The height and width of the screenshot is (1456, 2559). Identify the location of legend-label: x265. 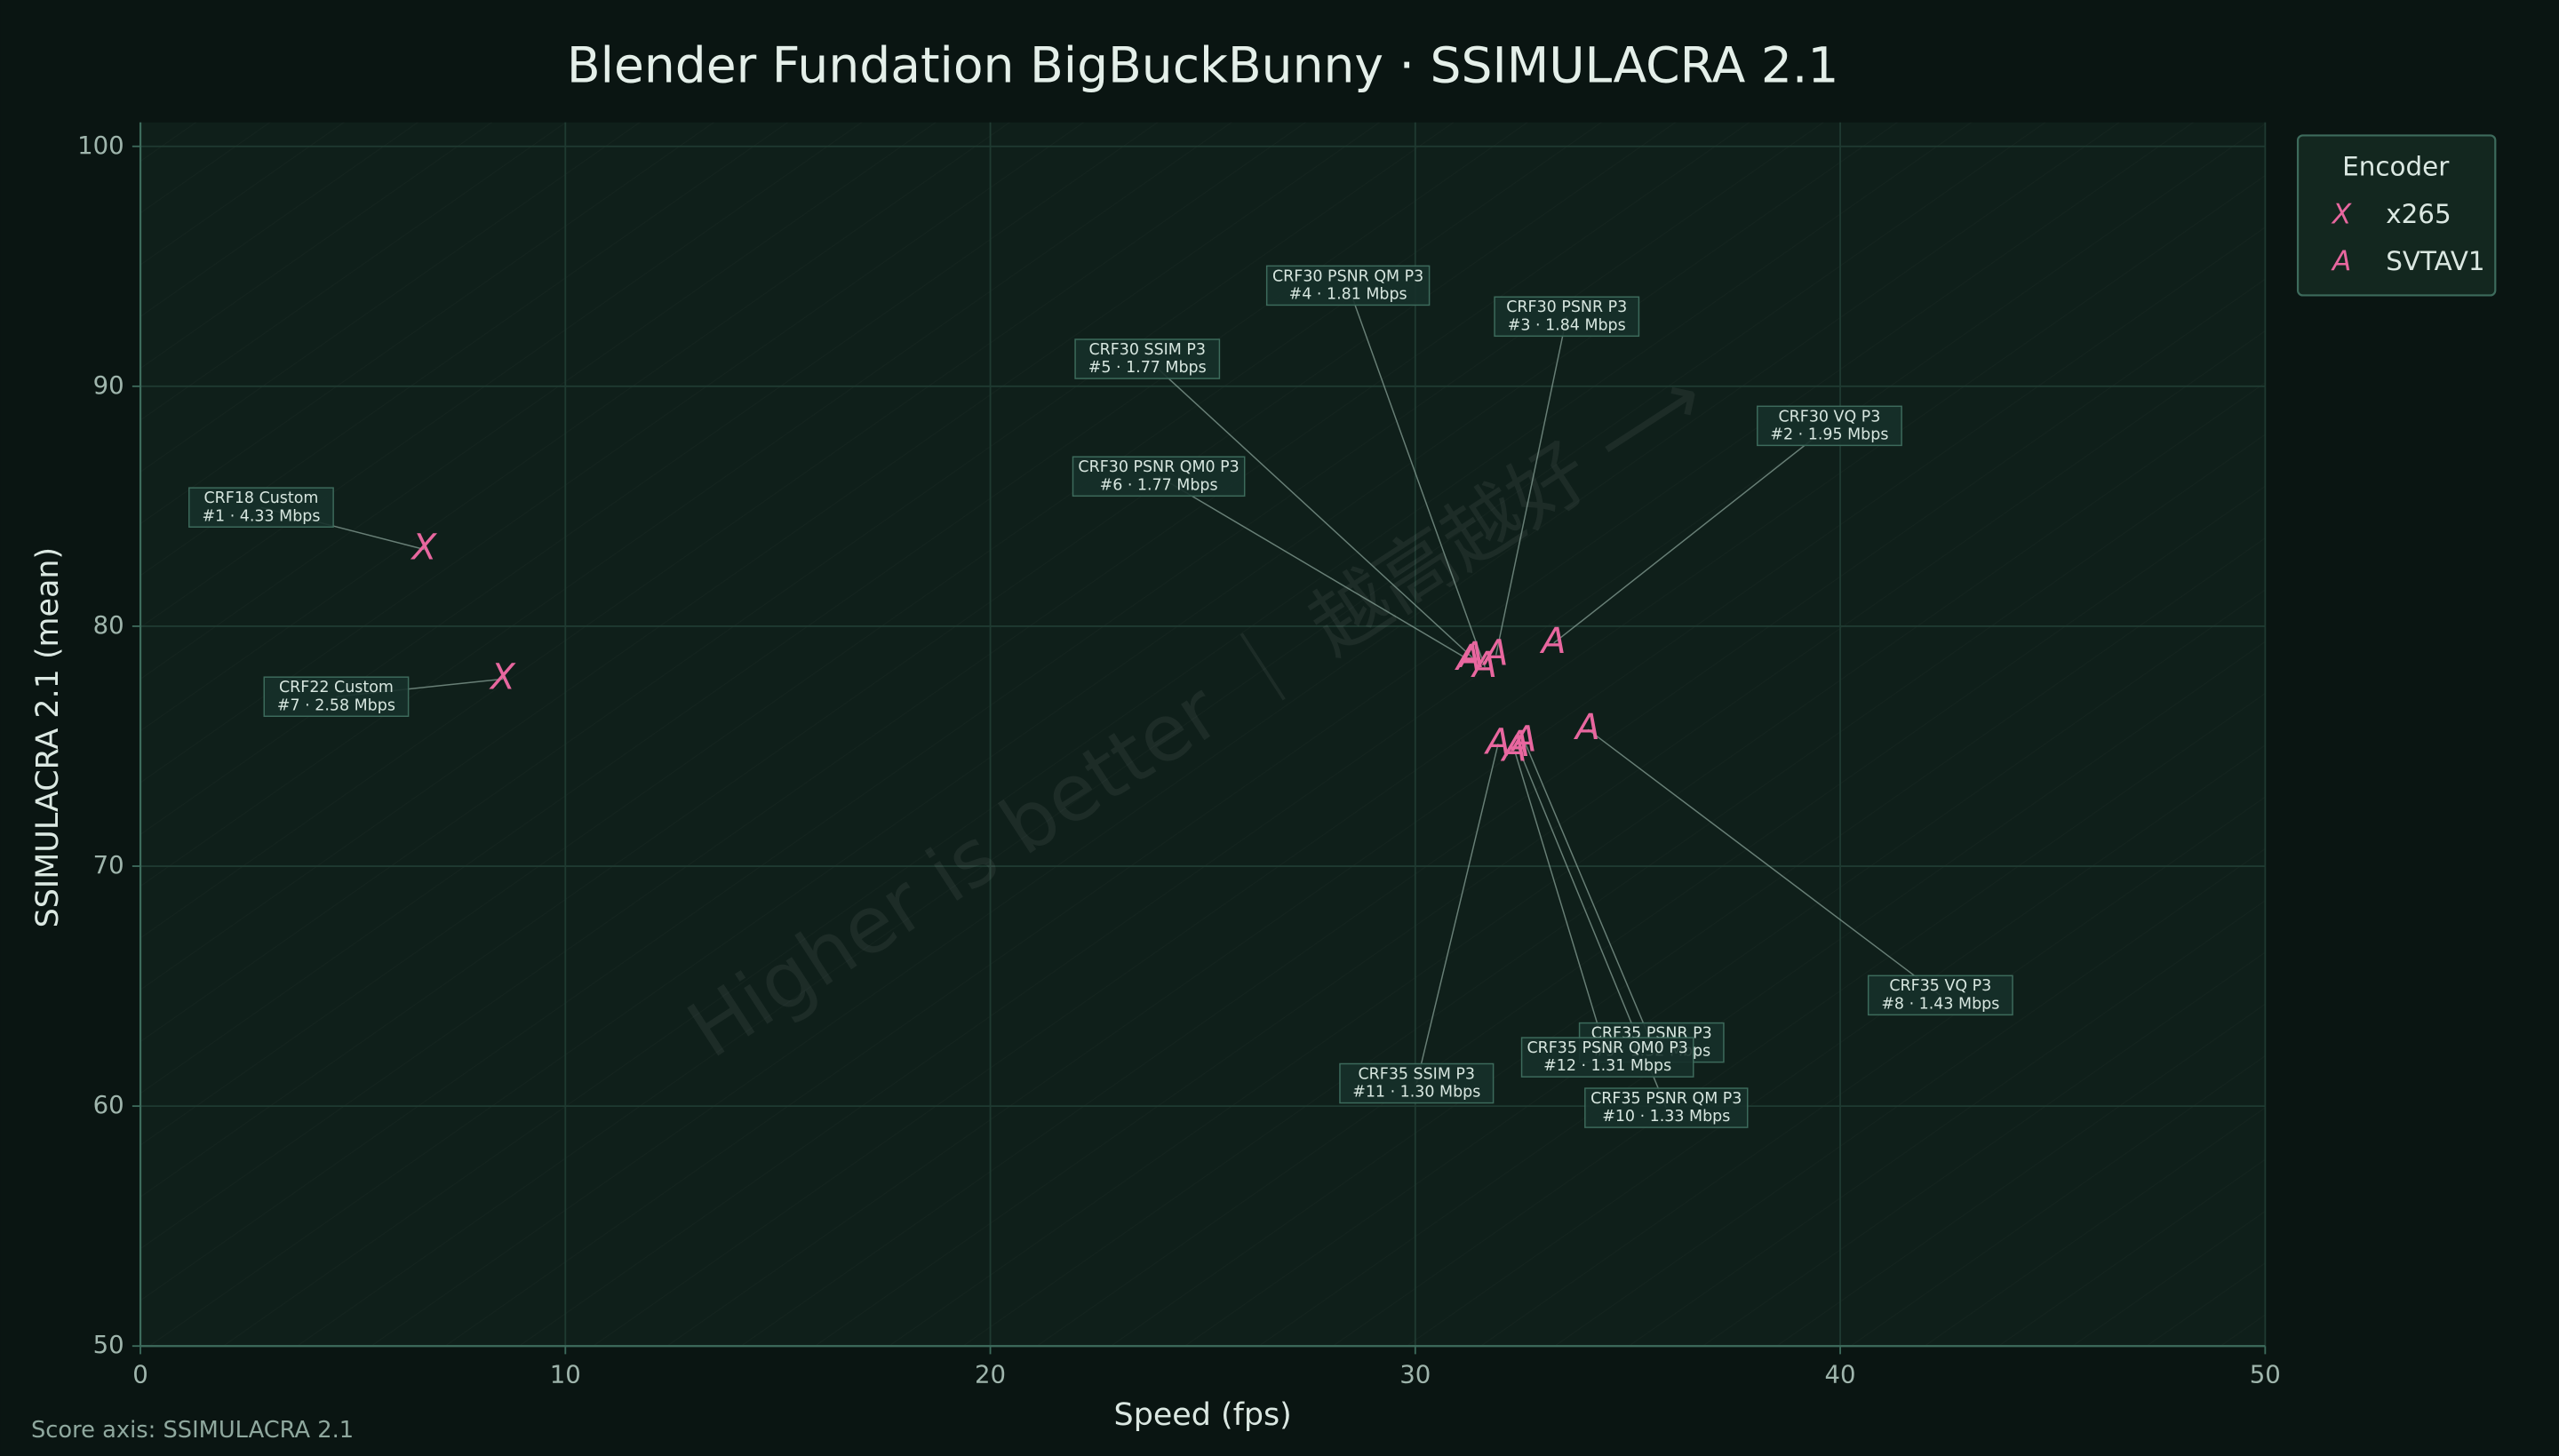
(2418, 214).